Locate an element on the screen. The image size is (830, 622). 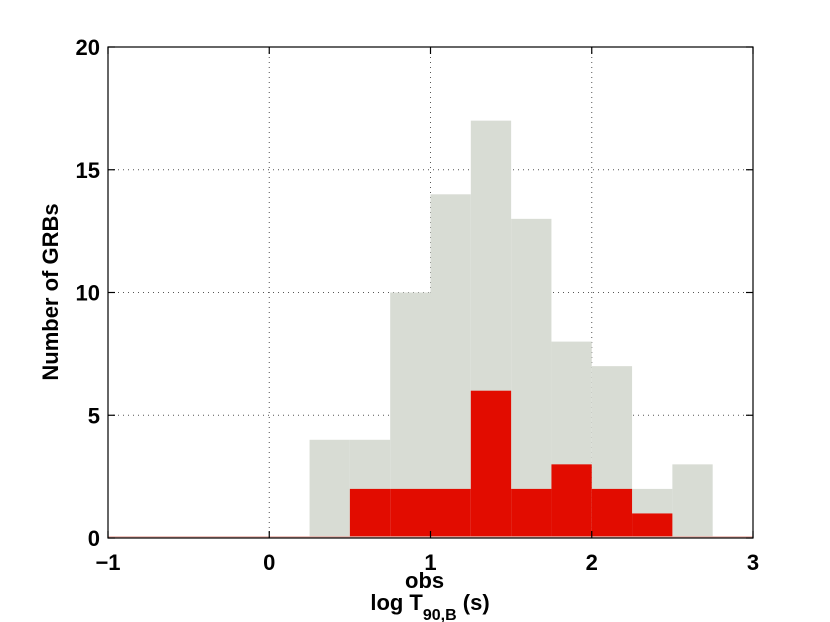
bar-series0-bin5 is located at coordinates (531, 378).